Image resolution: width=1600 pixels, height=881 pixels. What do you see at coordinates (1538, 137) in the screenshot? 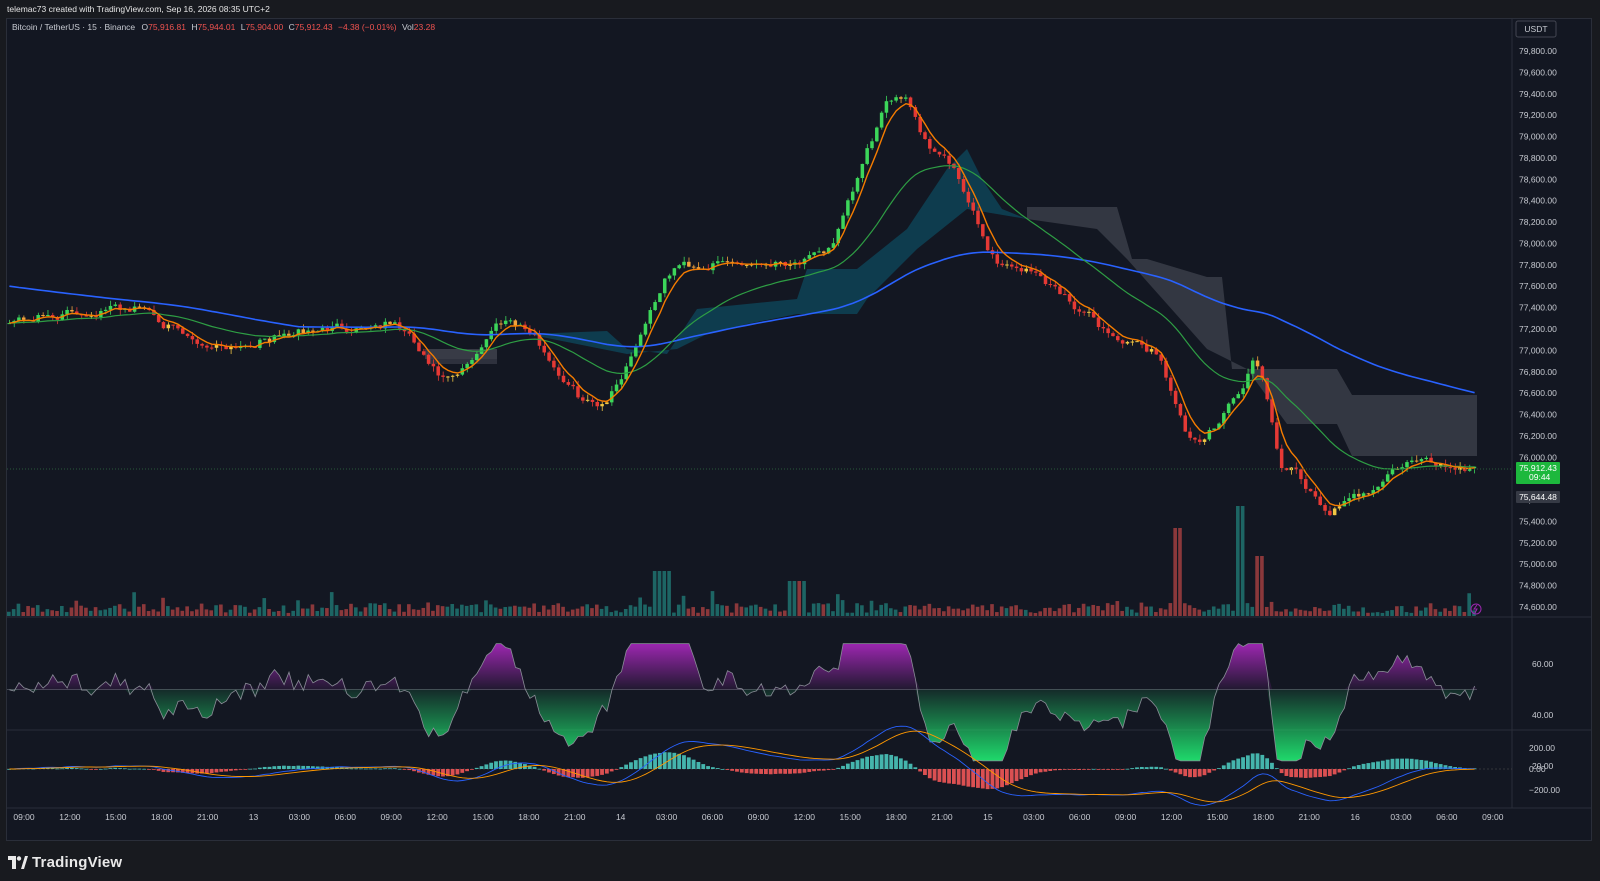
I see `price-tick: 79,000.00` at bounding box center [1538, 137].